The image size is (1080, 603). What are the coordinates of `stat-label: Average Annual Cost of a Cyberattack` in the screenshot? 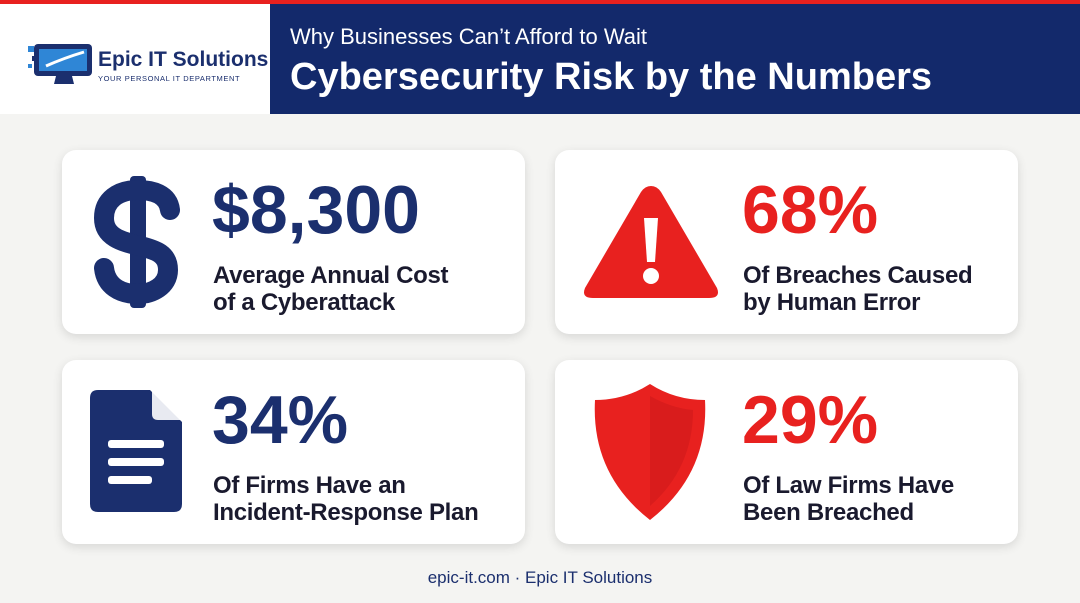 It's located at (331, 289).